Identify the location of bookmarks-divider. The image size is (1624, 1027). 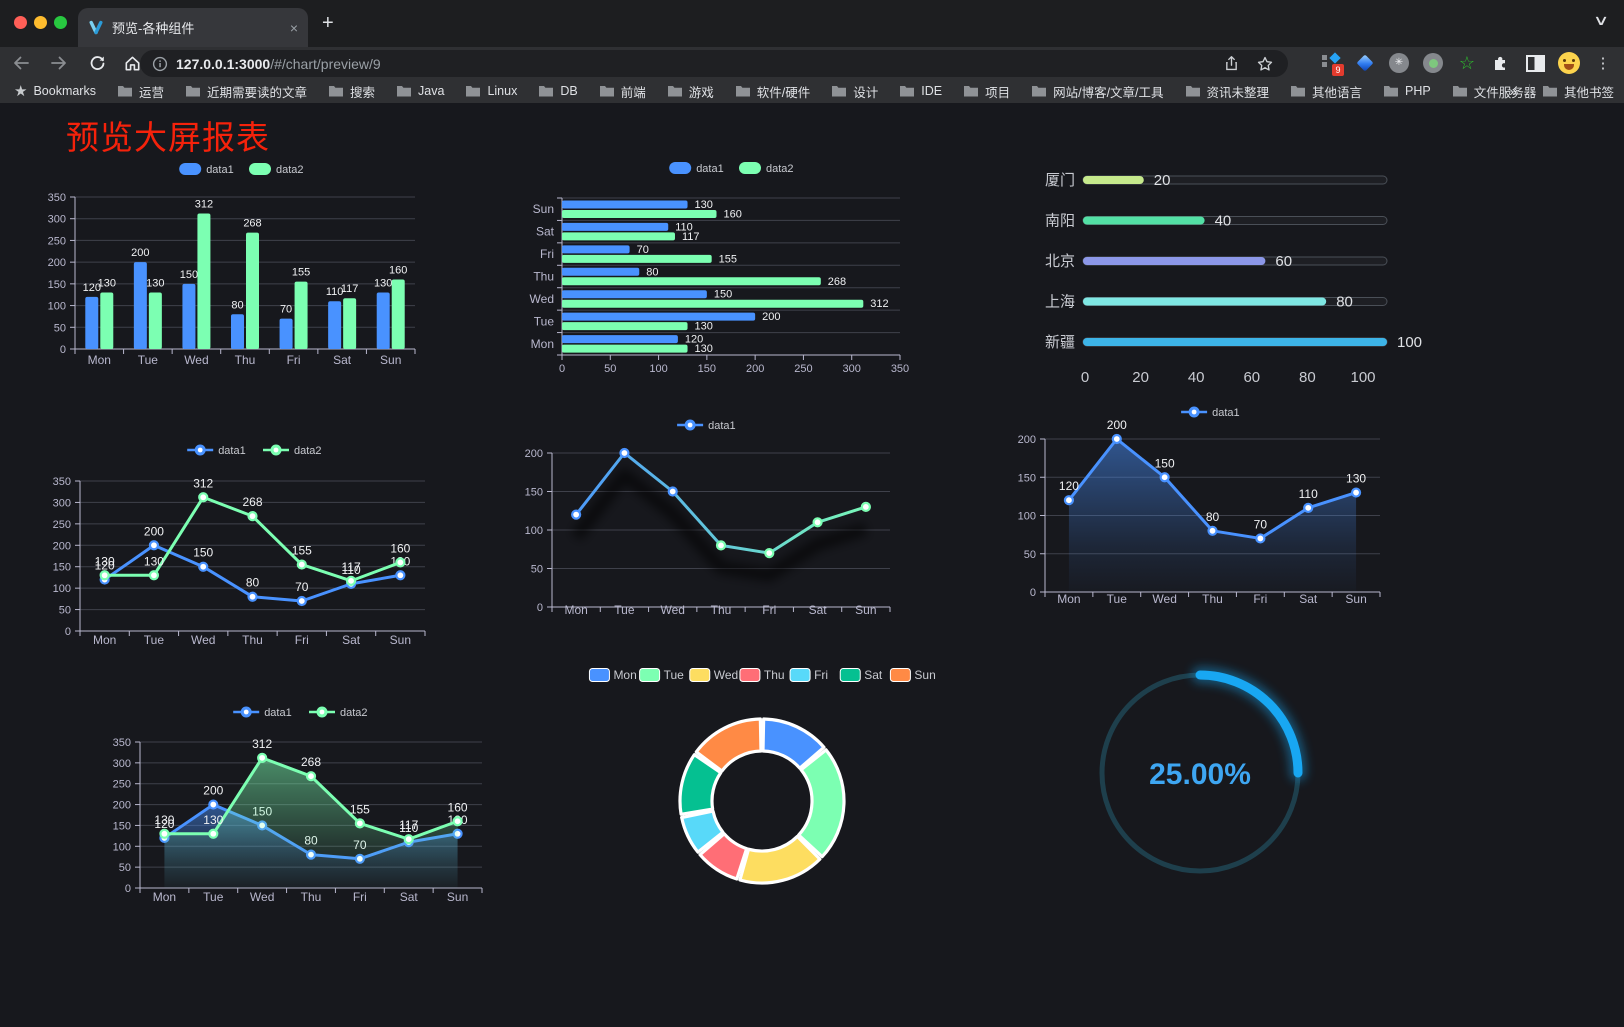
(1529, 91).